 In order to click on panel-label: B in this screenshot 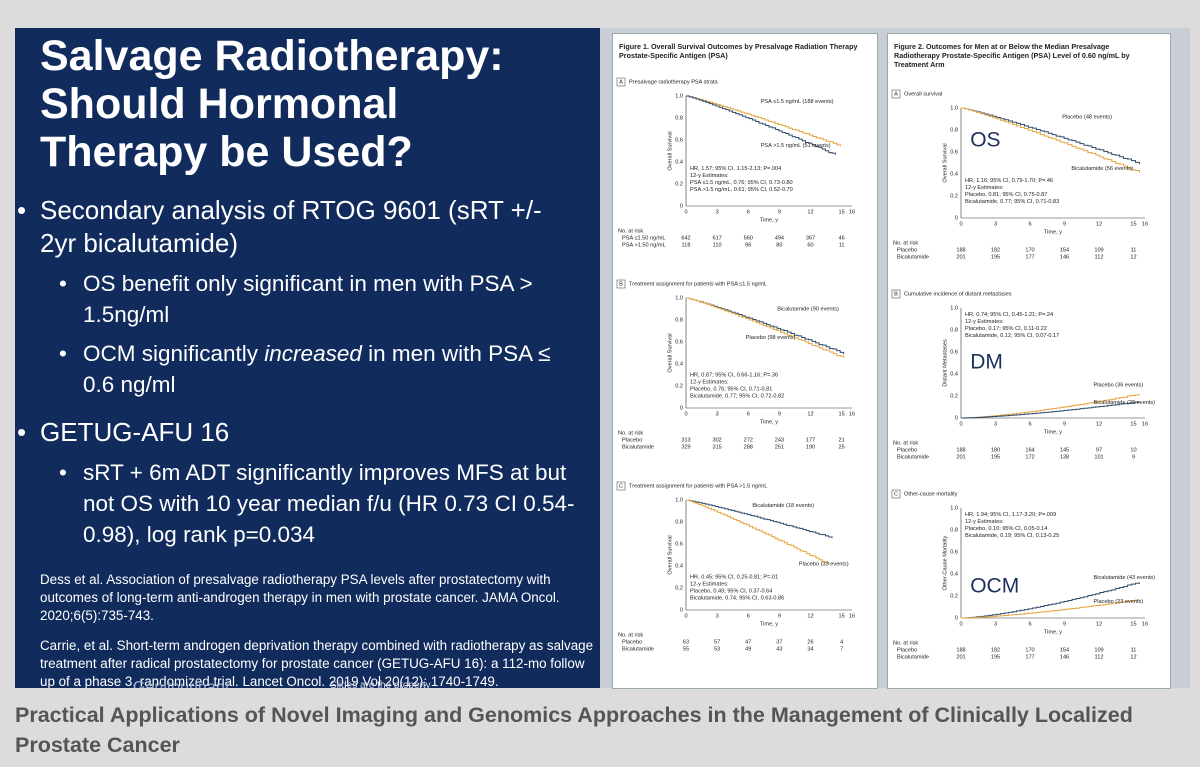, I will do `click(896, 294)`.